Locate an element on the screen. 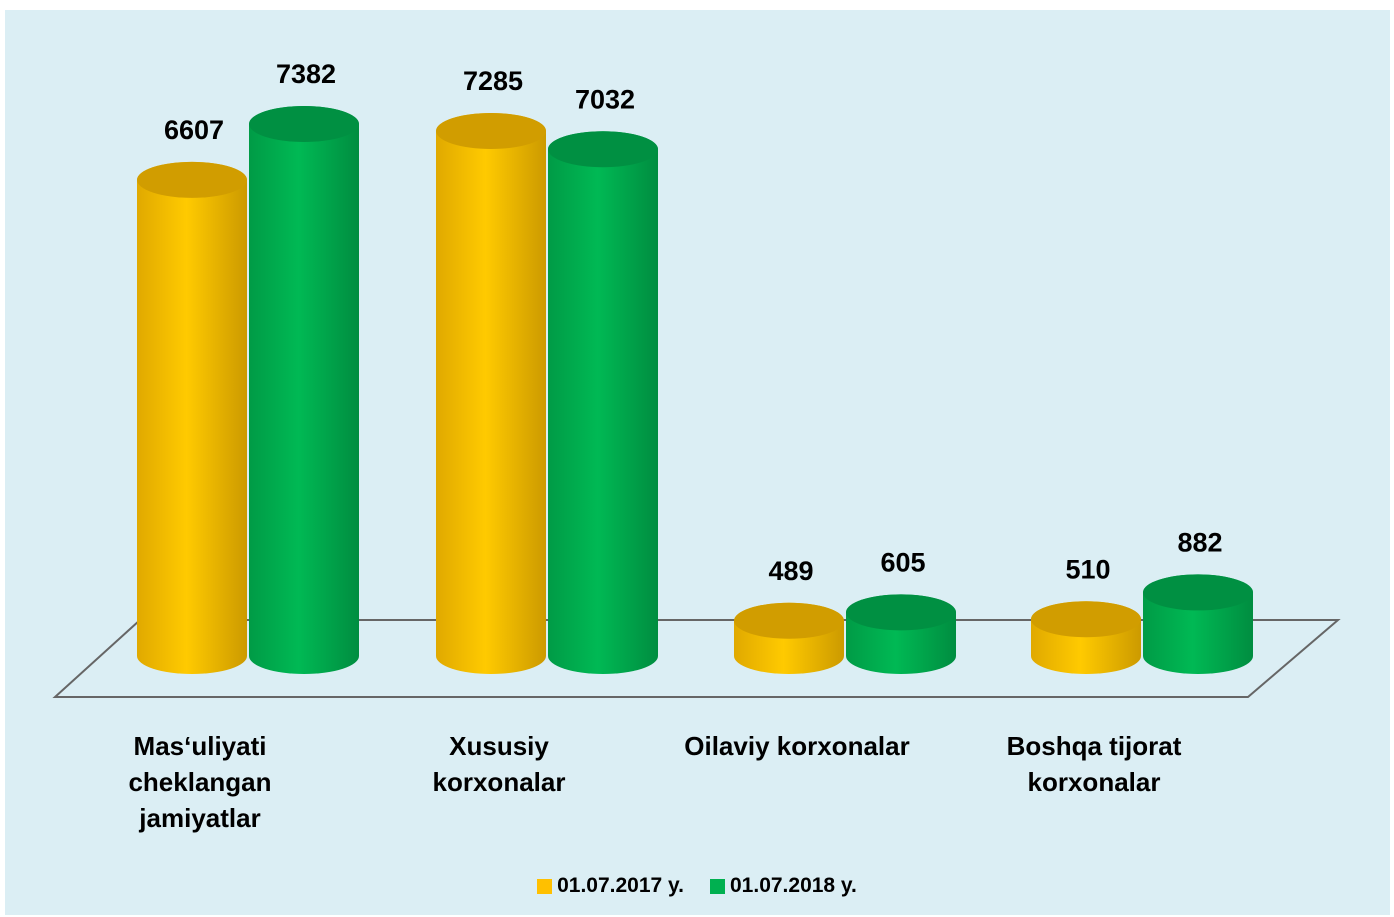  legend-item: 01.07.2018 y. is located at coordinates (783, 886).